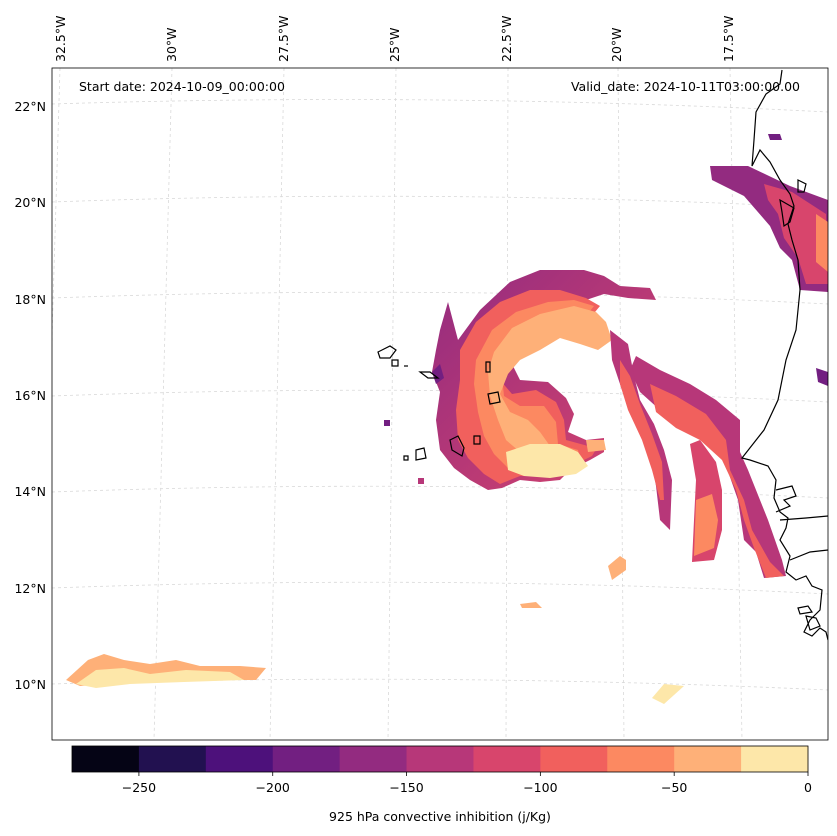 The width and height of the screenshot is (837, 836). What do you see at coordinates (477, 440) in the screenshot?
I see `island-maio` at bounding box center [477, 440].